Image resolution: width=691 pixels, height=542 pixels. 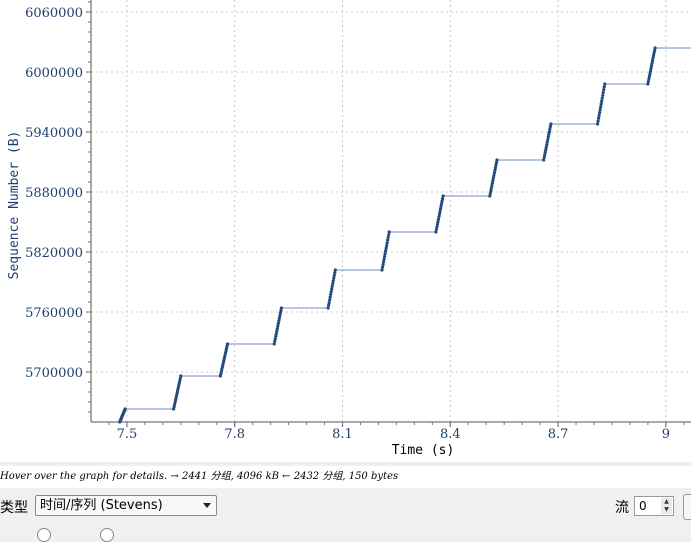 What do you see at coordinates (423, 450) in the screenshot?
I see `x-axis-label: Time (s)` at bounding box center [423, 450].